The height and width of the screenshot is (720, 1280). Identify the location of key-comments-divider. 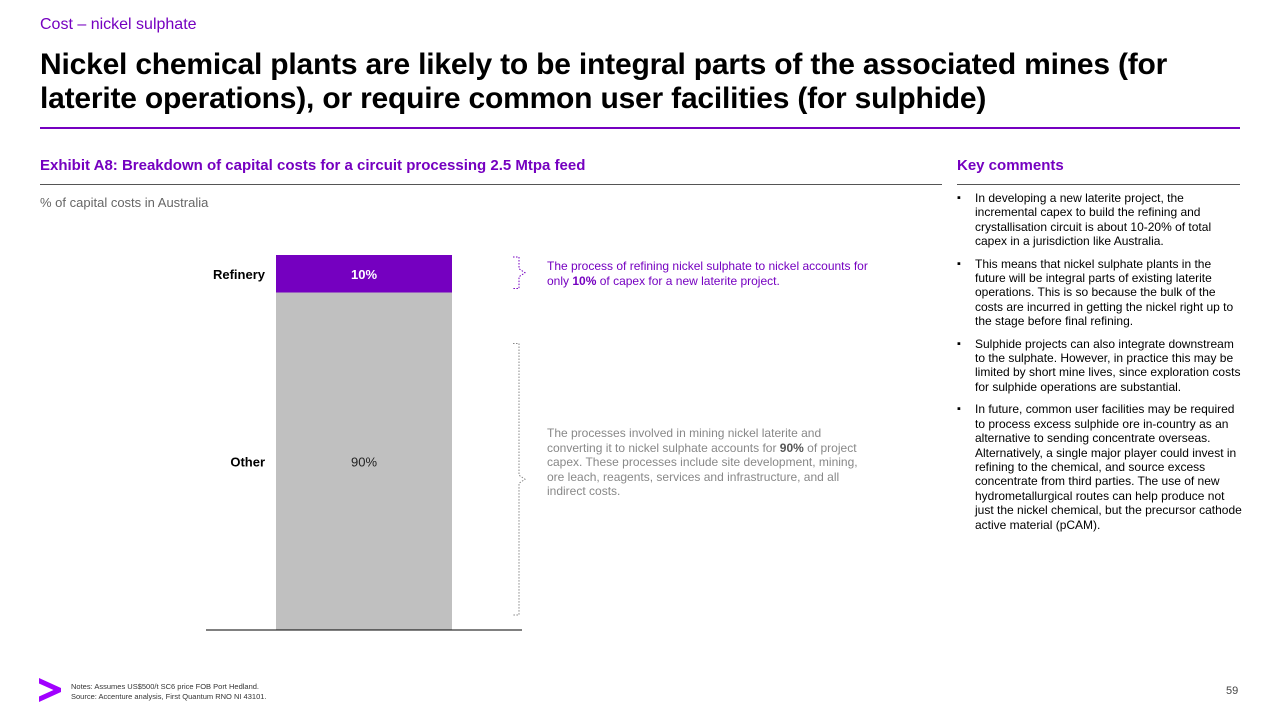
(1098, 184).